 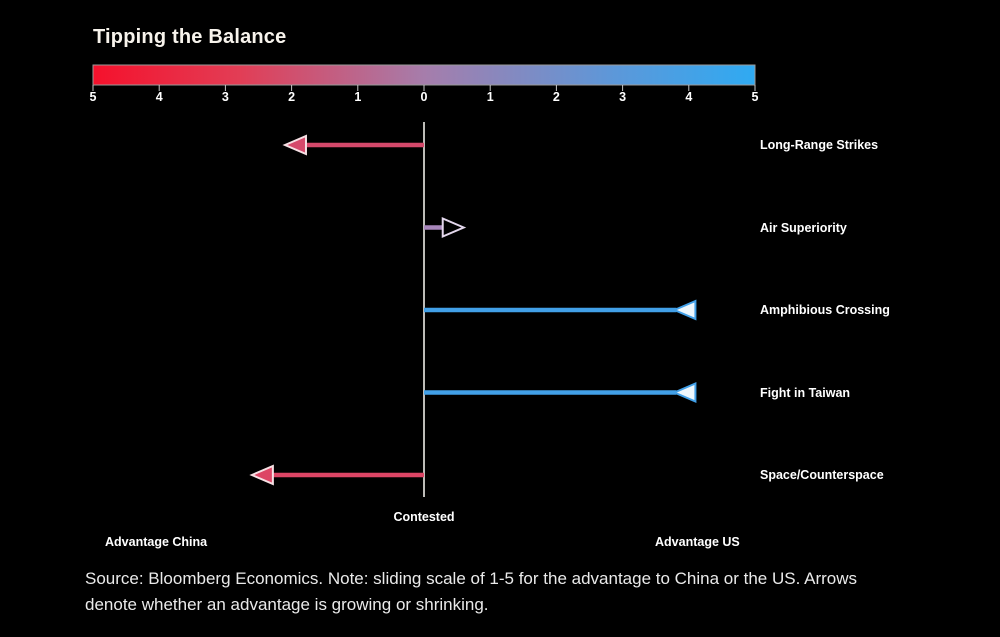 I want to click on row-label-fight-in-taiwan: Fight in Taiwan, so click(x=805, y=392).